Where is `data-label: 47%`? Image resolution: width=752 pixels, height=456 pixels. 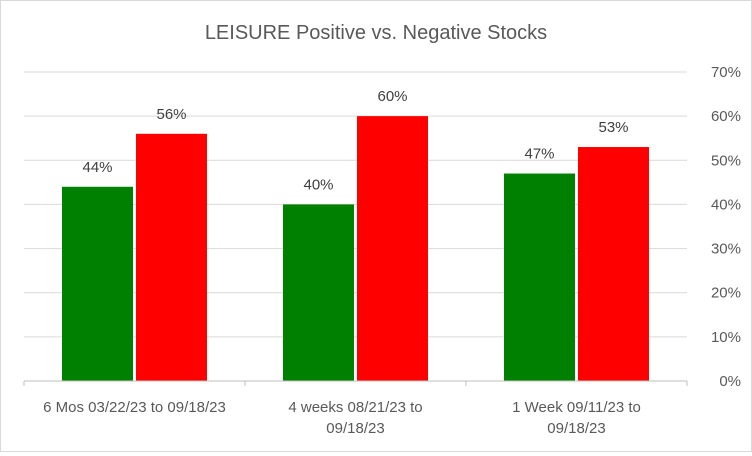 data-label: 47% is located at coordinates (539, 154).